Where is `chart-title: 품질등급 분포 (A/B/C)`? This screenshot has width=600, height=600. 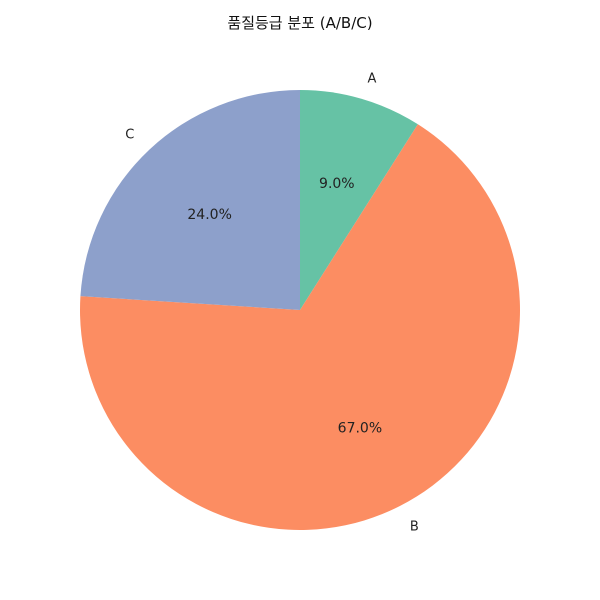 chart-title: 품질등급 분포 (A/B/C) is located at coordinates (299, 23).